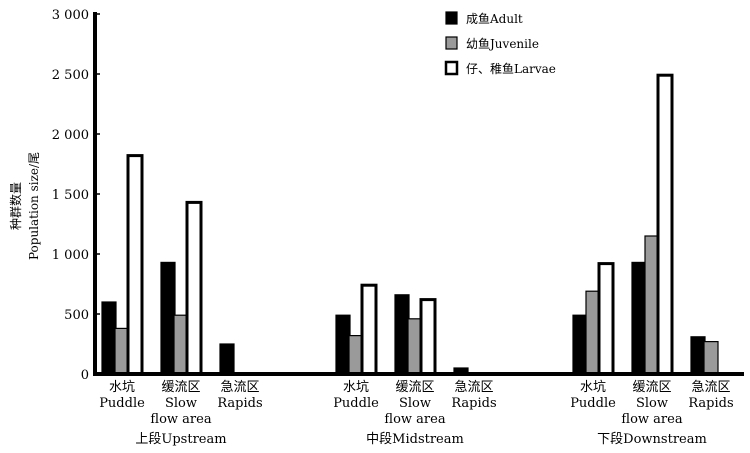 This screenshot has height=453, width=750. What do you see at coordinates (76, 315) in the screenshot?
I see `y-tick-label: 500` at bounding box center [76, 315].